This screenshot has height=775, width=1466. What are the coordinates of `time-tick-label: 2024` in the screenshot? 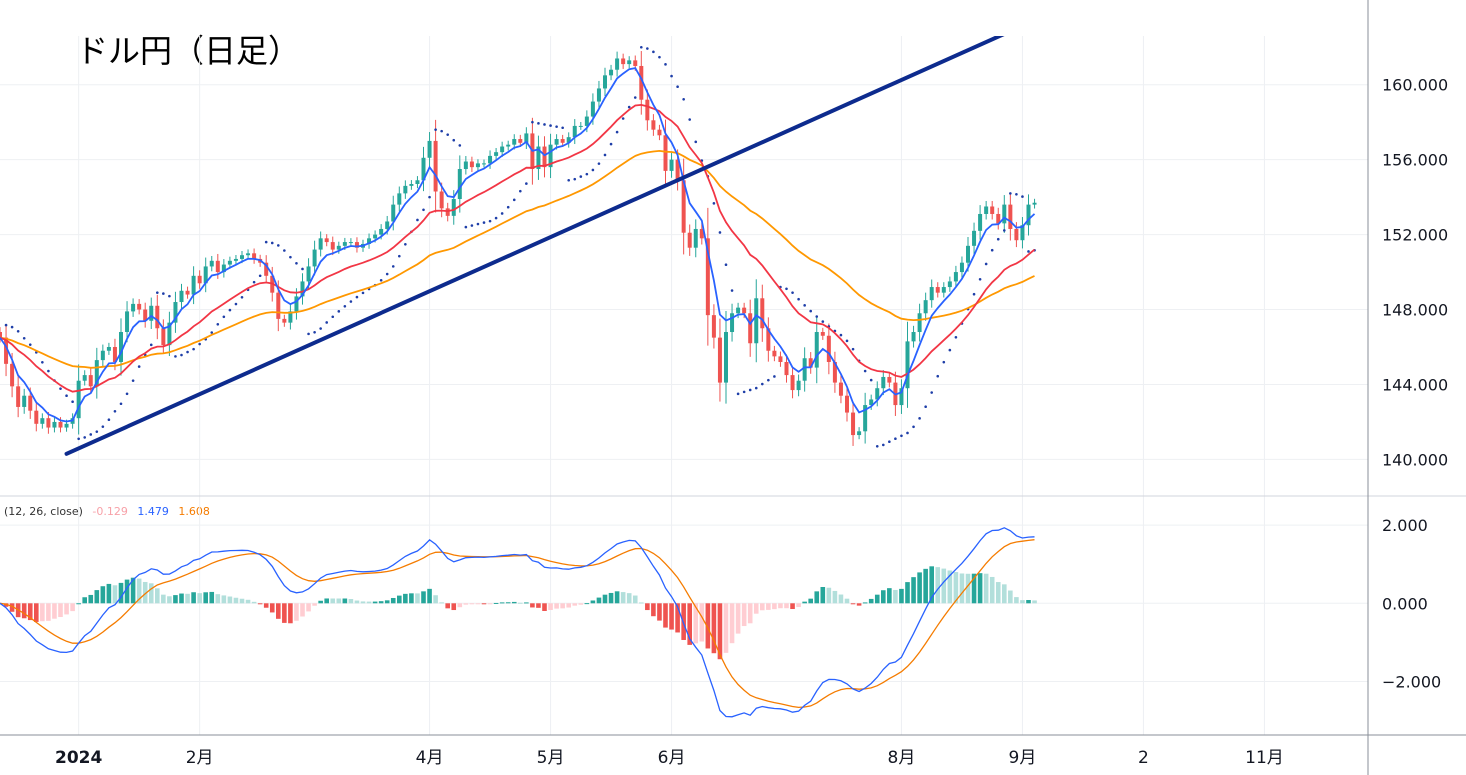 It's located at (78, 758).